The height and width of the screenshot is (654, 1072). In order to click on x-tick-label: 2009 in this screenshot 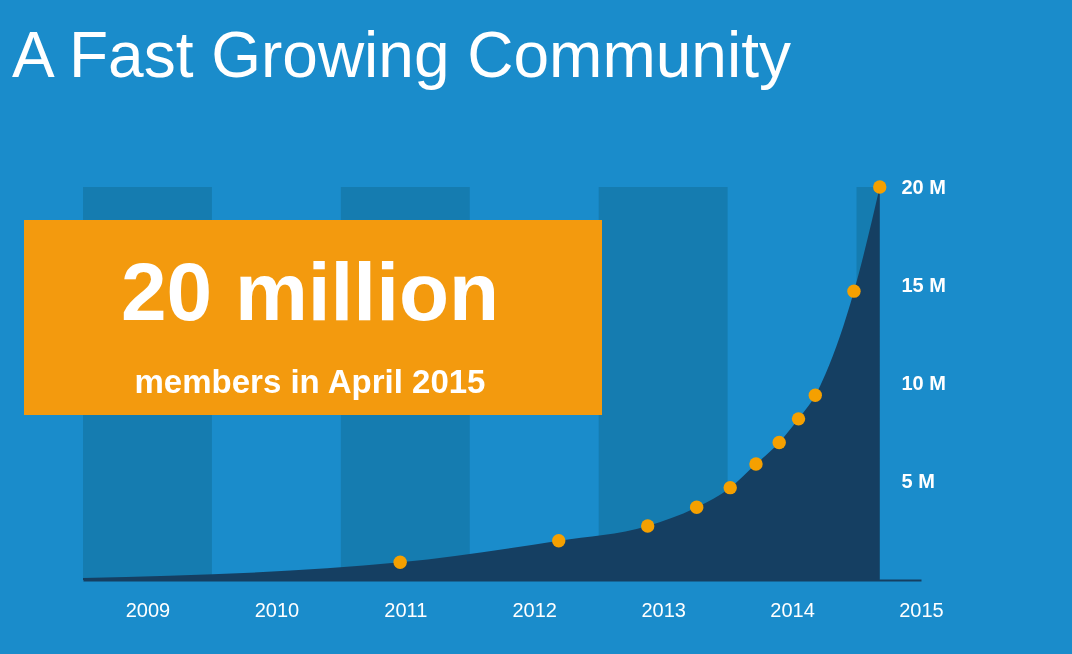, I will do `click(148, 609)`.